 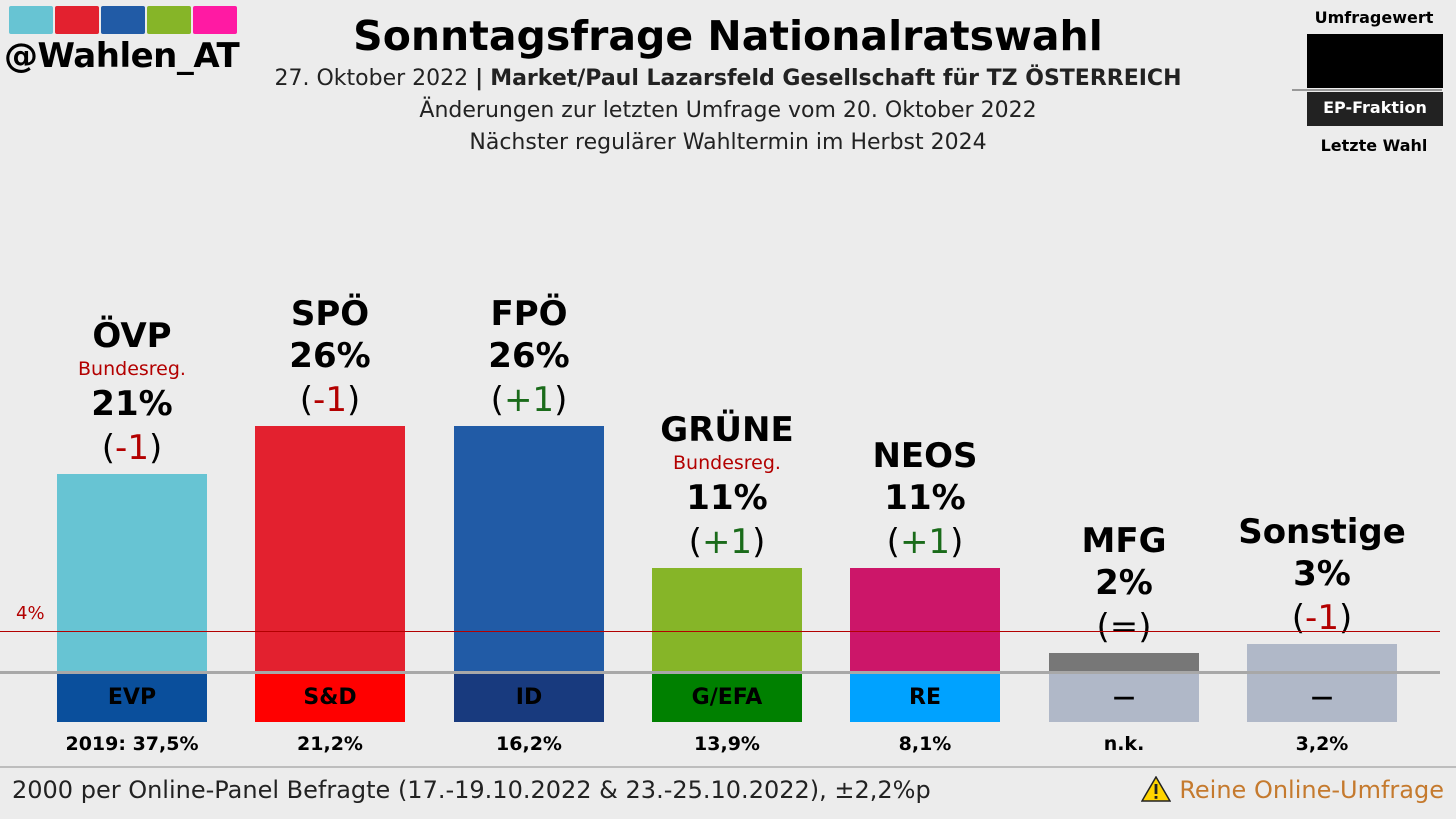 What do you see at coordinates (132, 698) in the screenshot?
I see `ep-group-övp: EVP` at bounding box center [132, 698].